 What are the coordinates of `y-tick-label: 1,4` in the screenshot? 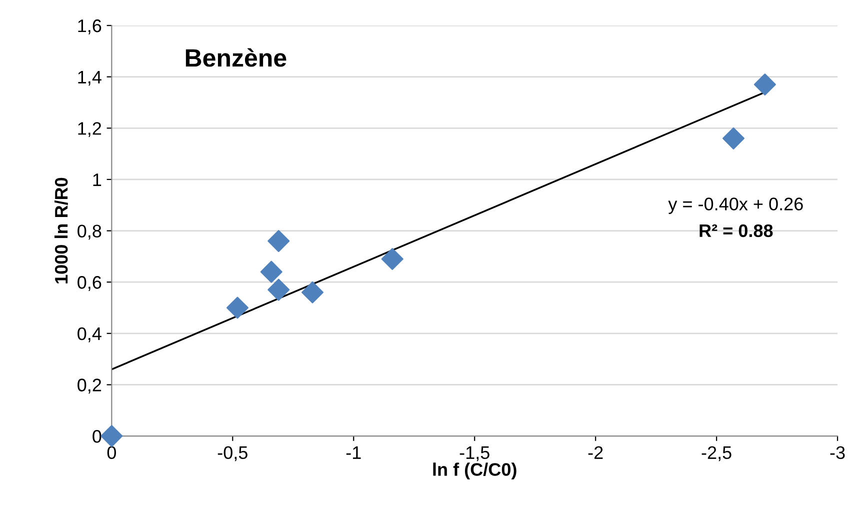 It's located at (90, 78).